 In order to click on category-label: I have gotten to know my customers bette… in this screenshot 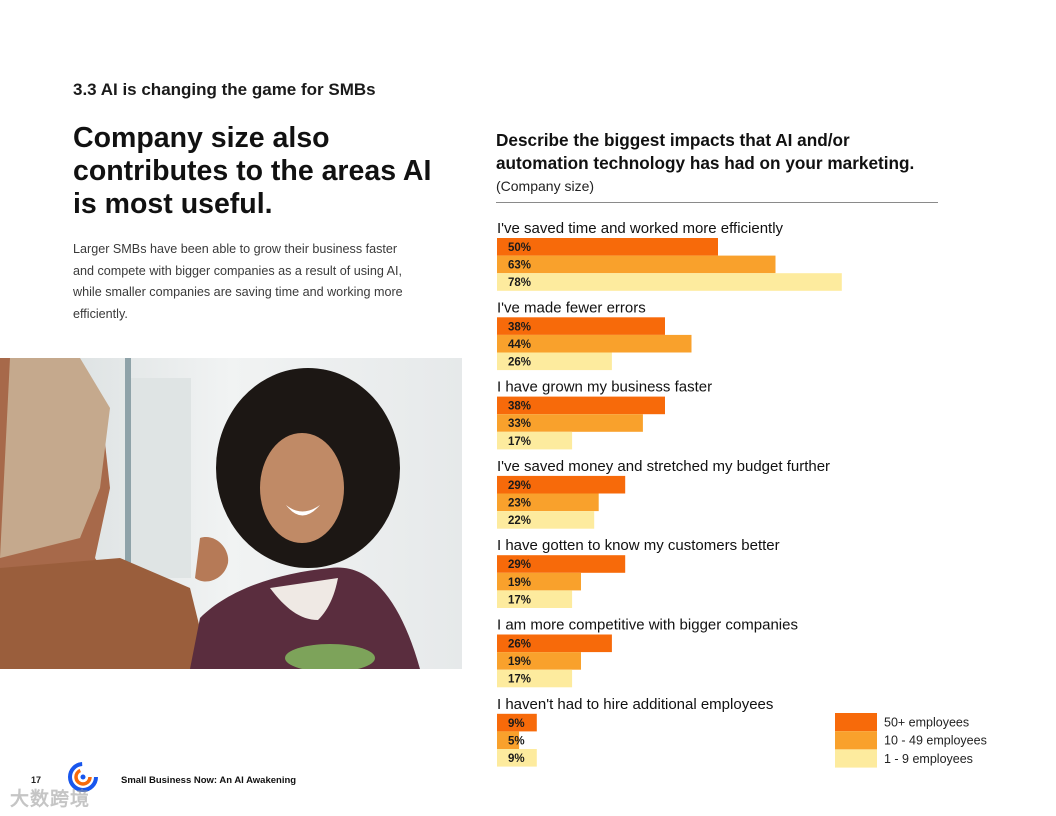, I will do `click(638, 545)`.